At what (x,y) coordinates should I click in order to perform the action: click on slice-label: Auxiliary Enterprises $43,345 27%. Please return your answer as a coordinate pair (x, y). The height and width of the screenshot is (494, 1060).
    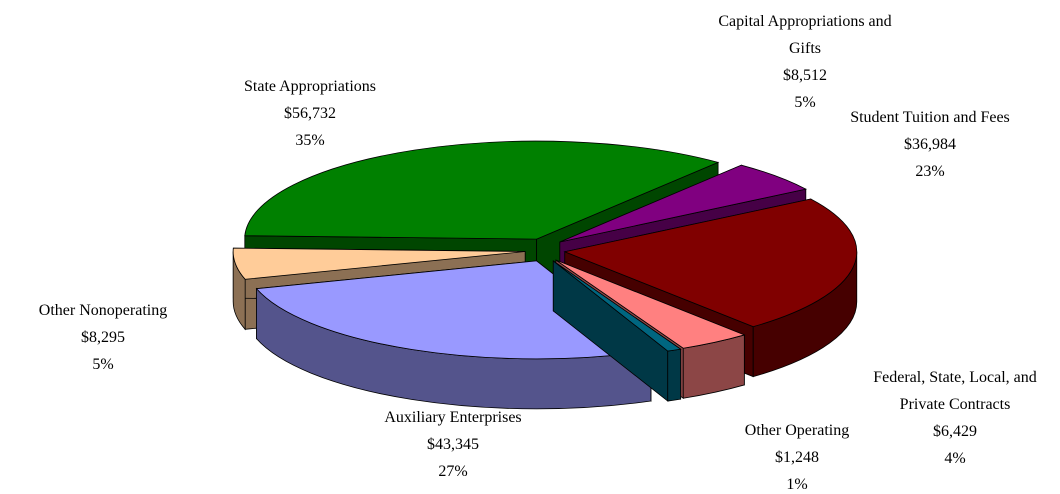
    Looking at the image, I should click on (453, 444).